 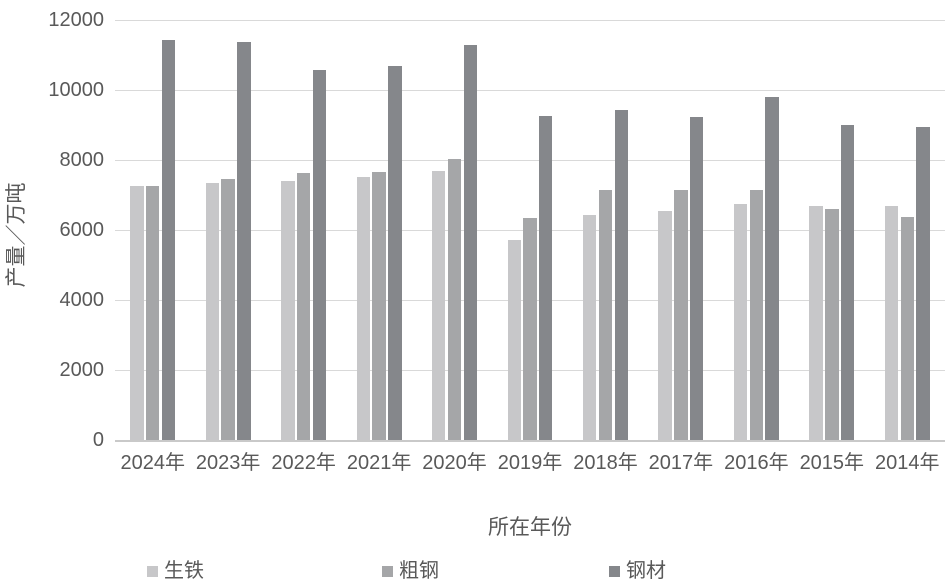 I want to click on y-tick-label: 6000, so click(x=82, y=230).